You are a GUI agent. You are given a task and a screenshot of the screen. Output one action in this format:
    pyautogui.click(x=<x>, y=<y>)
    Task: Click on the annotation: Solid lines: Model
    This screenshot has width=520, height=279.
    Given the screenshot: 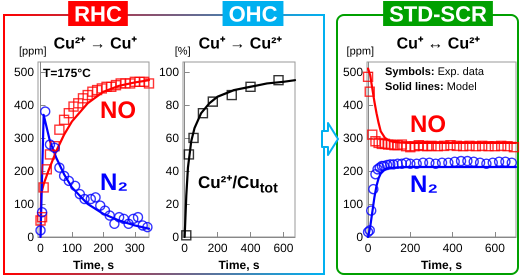 What is the action you would take?
    pyautogui.click(x=431, y=87)
    